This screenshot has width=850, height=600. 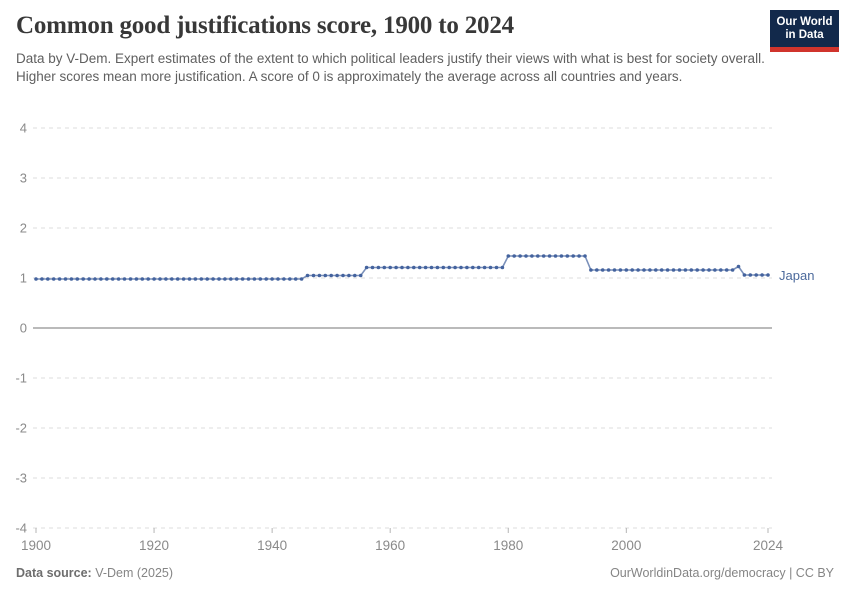 What do you see at coordinates (402, 267) in the screenshot?
I see `data-point-japan-1962` at bounding box center [402, 267].